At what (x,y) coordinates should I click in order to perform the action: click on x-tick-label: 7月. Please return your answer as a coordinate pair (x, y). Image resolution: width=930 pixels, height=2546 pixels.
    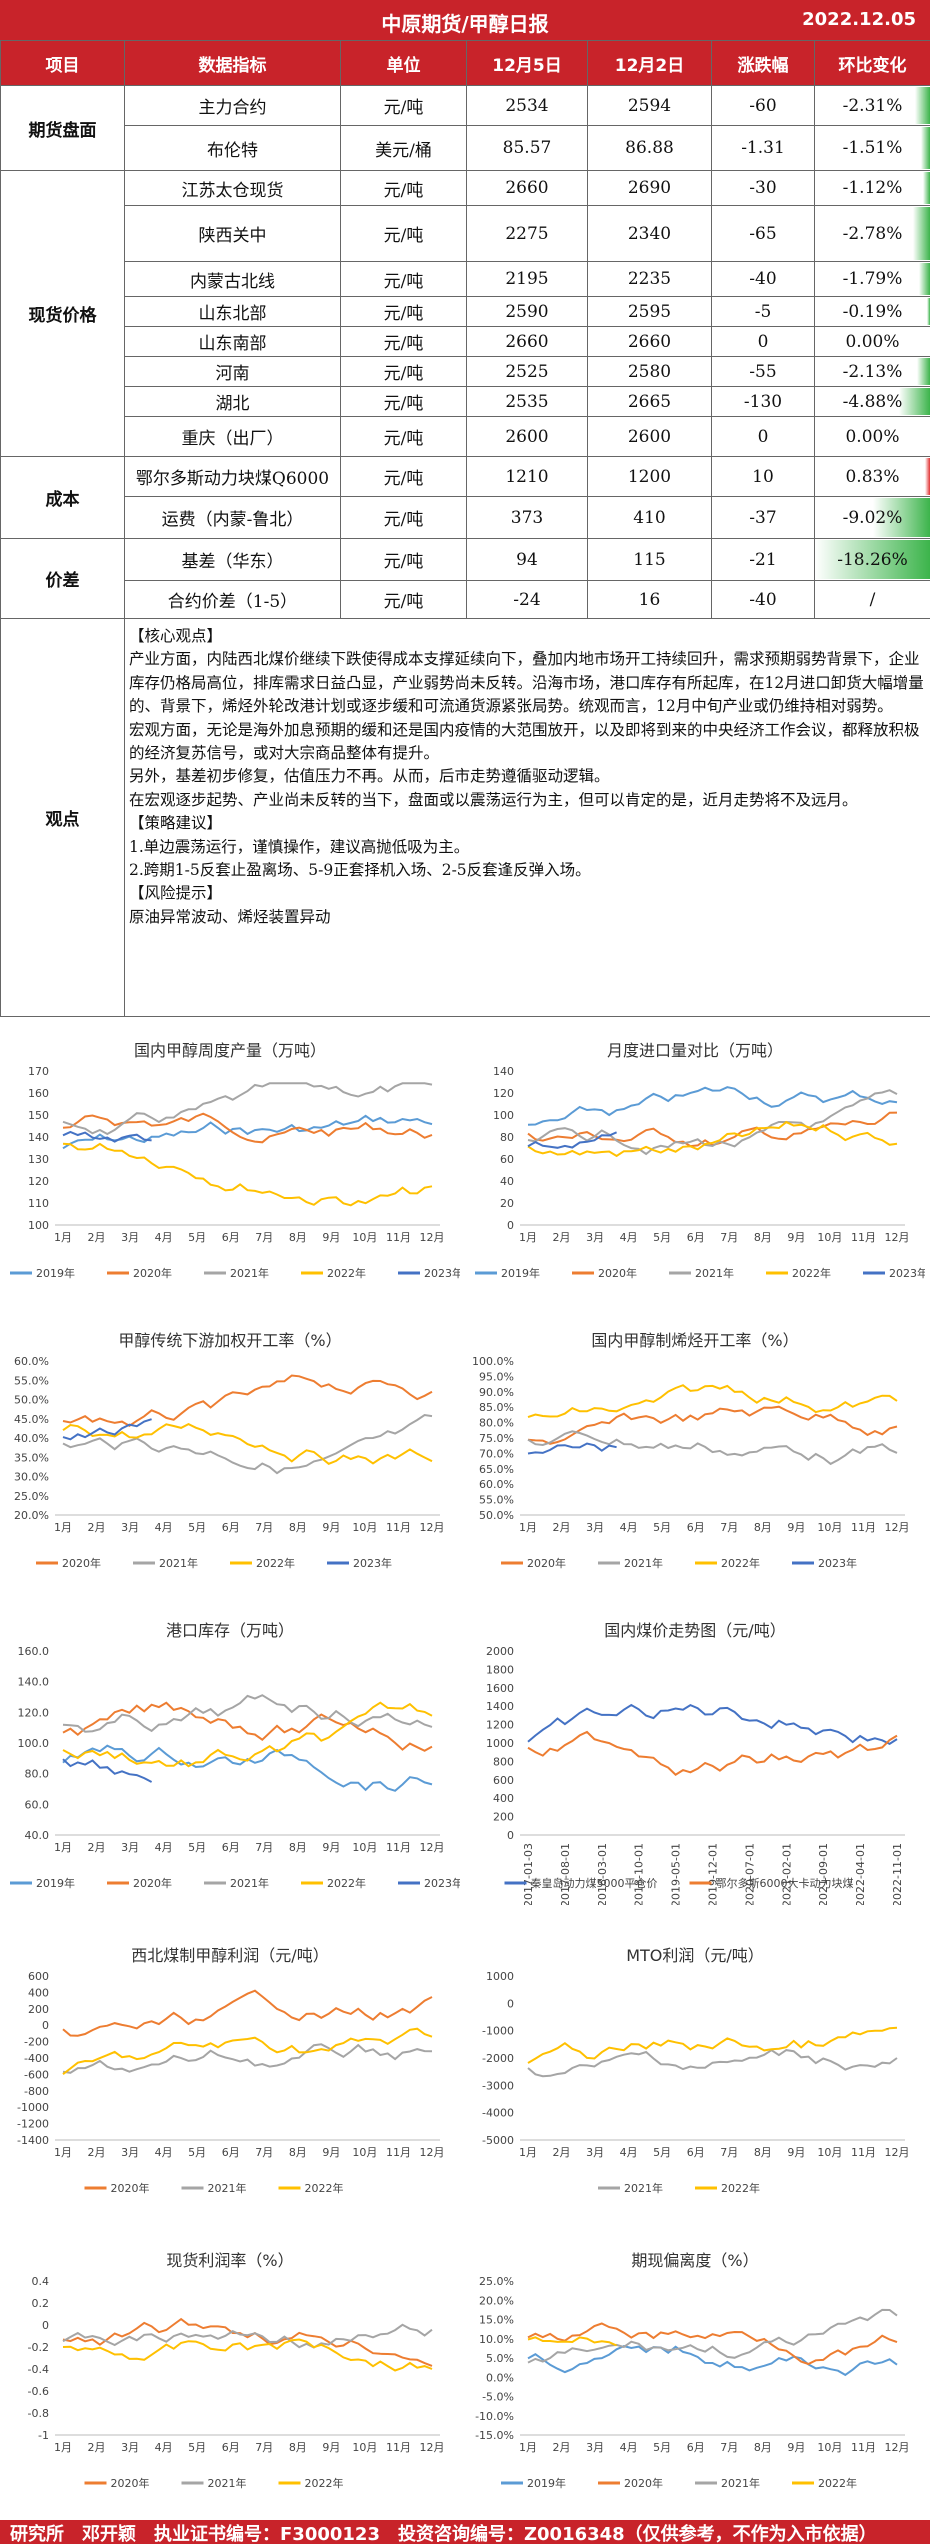
    Looking at the image, I should click on (264, 2152).